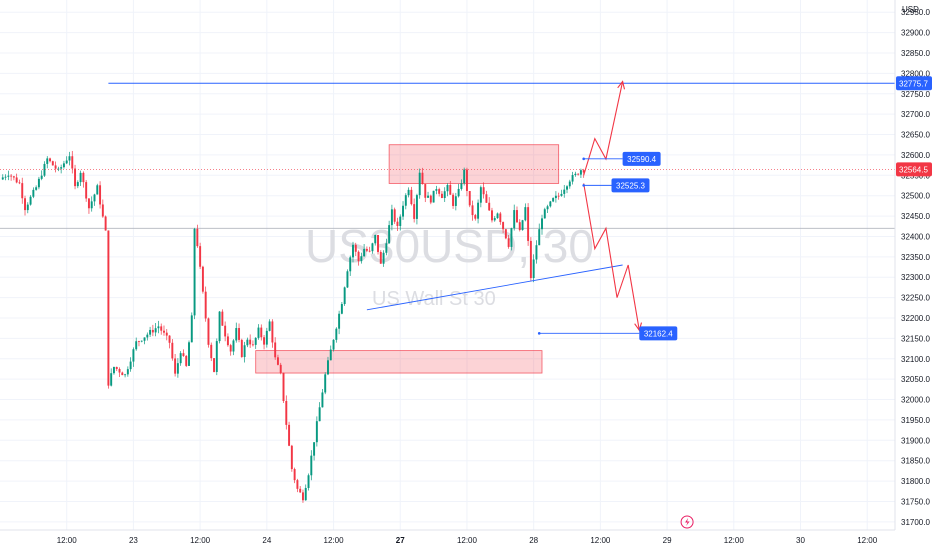 The height and width of the screenshot is (555, 932). Describe the element at coordinates (915, 33) in the screenshot. I see `price-tick-label: 32900.0` at that location.